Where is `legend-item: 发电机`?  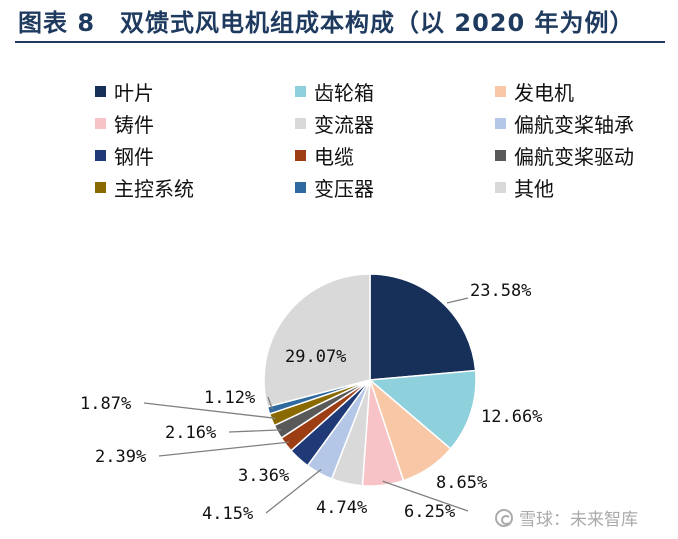
legend-item: 发电机 is located at coordinates (534, 92).